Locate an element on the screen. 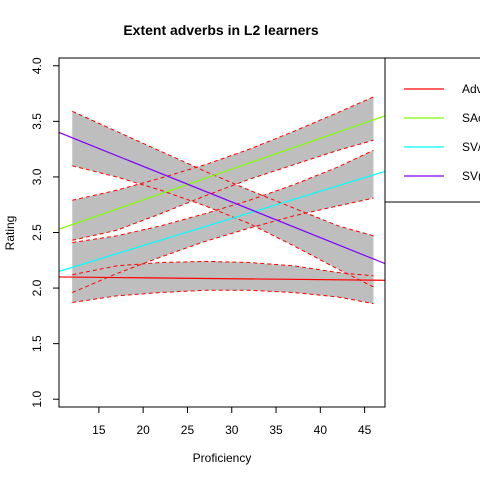 Image resolution: width=480 pixels, height=480 pixels. ci-band-2-upper-edge is located at coordinates (223, 196).